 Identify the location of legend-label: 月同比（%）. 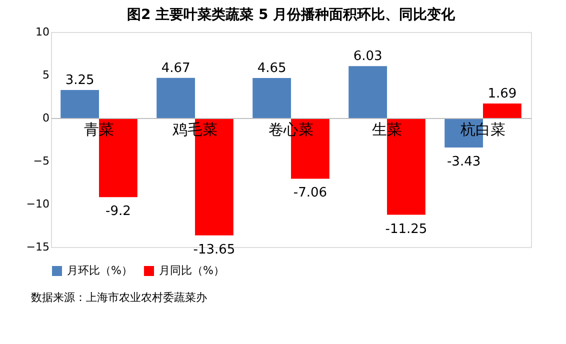
(191, 270).